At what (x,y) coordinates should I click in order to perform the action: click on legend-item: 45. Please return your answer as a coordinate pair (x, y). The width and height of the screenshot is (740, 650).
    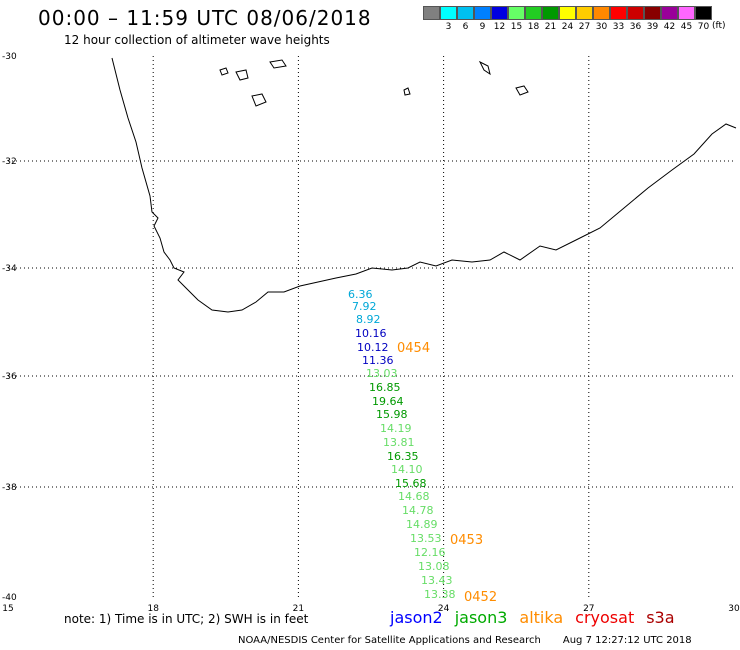
    Looking at the image, I should click on (686, 19).